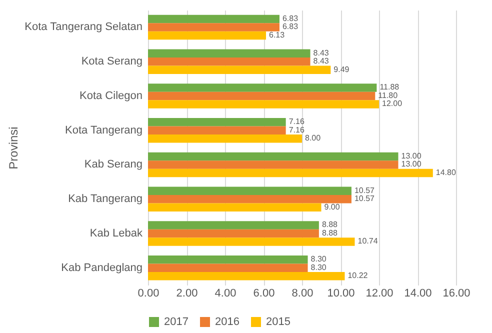 This screenshot has width=492, height=333. I want to click on y-tick-label: Kota Tangerang, so click(103, 130).